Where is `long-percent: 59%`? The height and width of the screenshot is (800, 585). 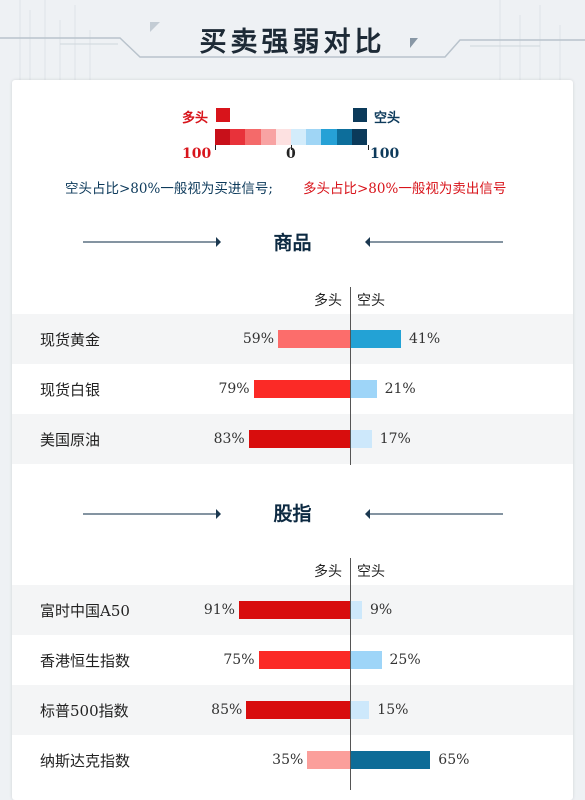
long-percent: 59% is located at coordinates (258, 339).